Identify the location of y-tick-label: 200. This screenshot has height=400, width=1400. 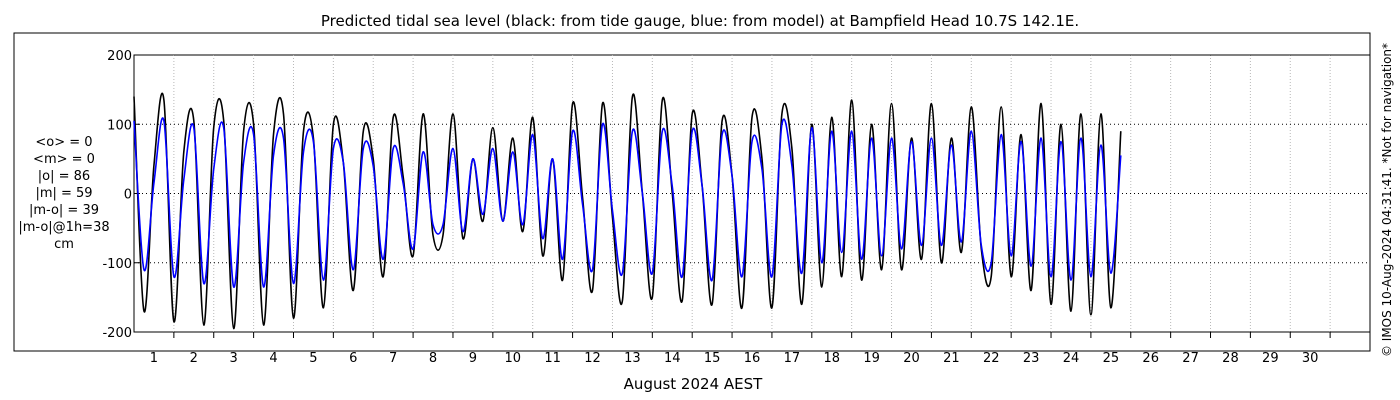
(119, 56).